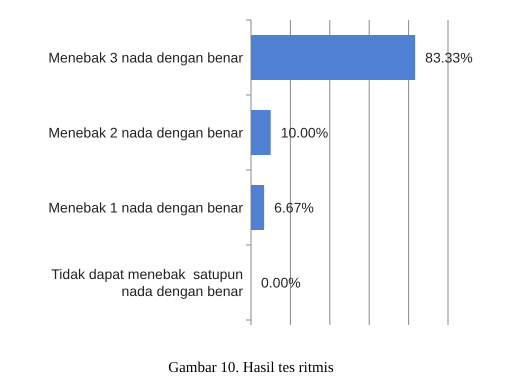 This screenshot has width=522, height=388. I want to click on data-label: 0.00%, so click(281, 282).